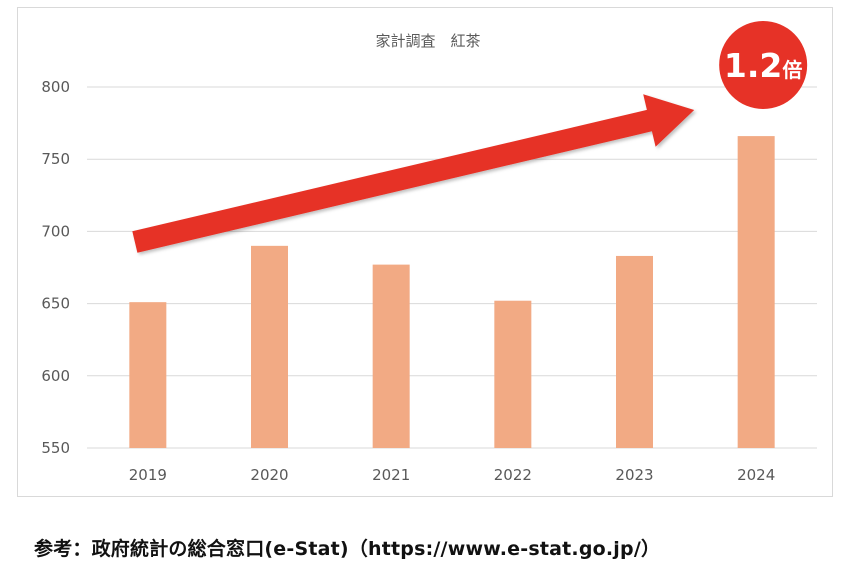 The height and width of the screenshot is (573, 859). What do you see at coordinates (753, 65) in the screenshot?
I see `growth-badge-number: 1.2` at bounding box center [753, 65].